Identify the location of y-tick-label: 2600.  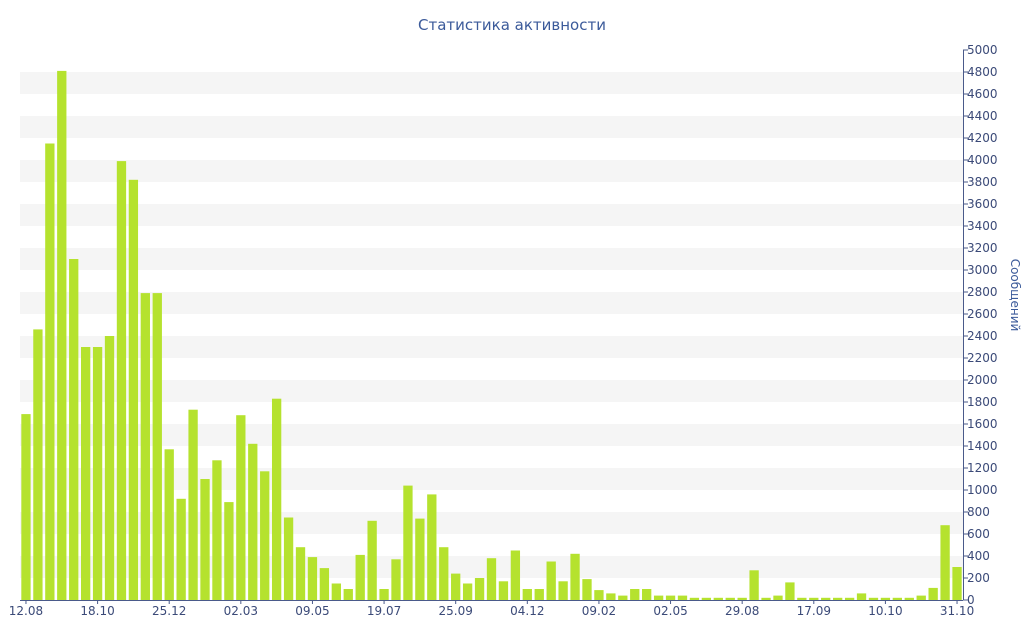
(982, 314).